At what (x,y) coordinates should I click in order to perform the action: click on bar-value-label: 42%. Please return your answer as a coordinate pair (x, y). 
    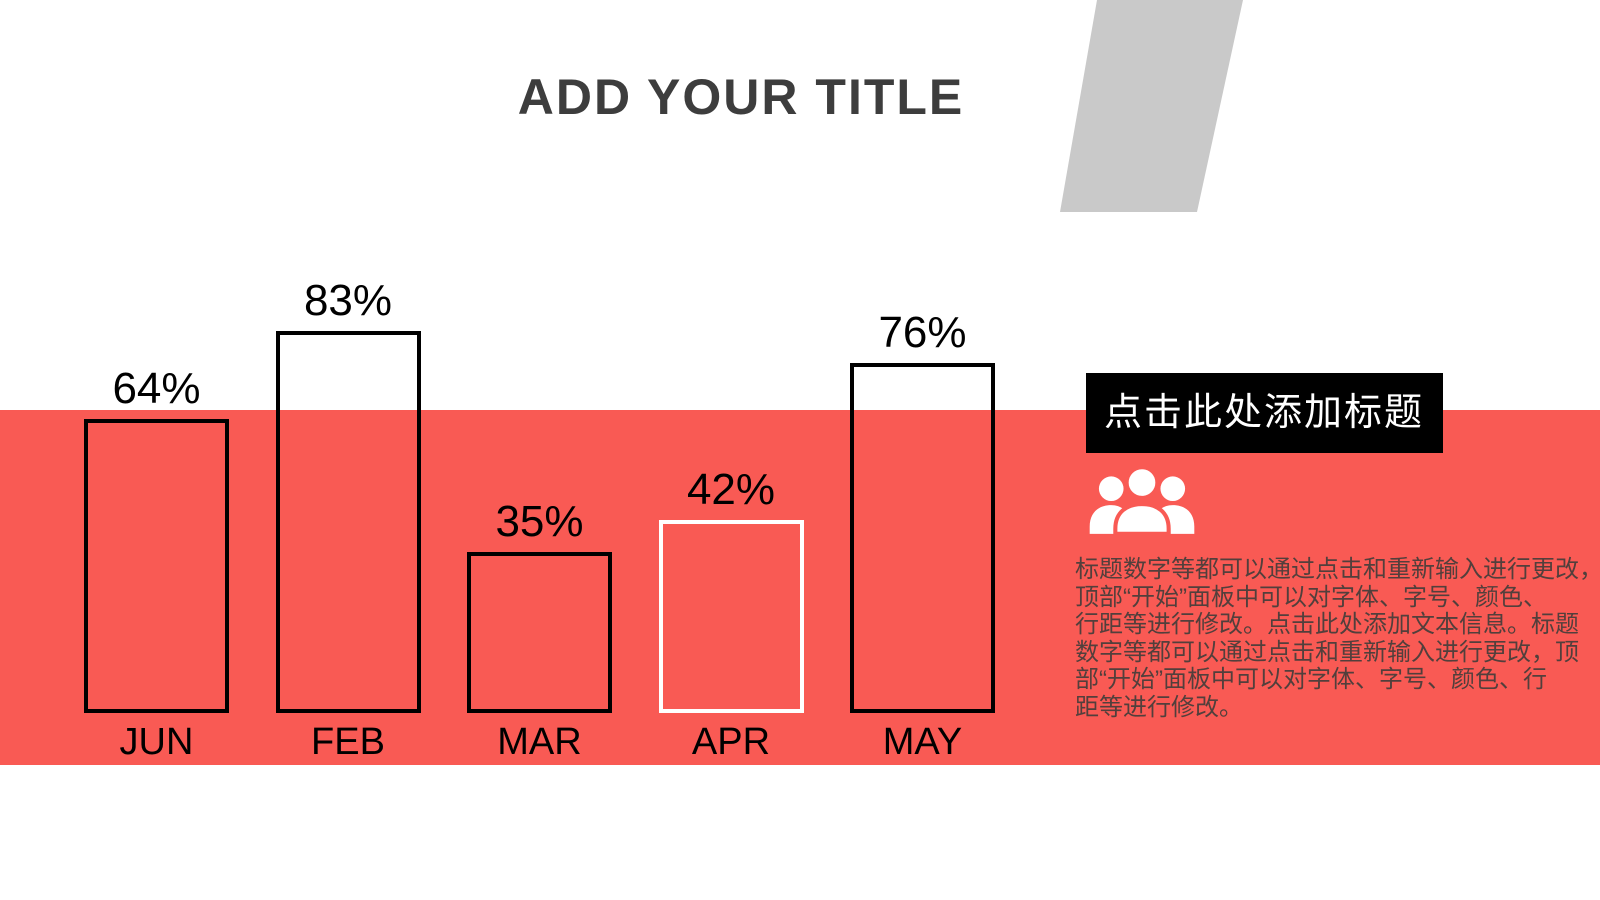
    Looking at the image, I should click on (731, 489).